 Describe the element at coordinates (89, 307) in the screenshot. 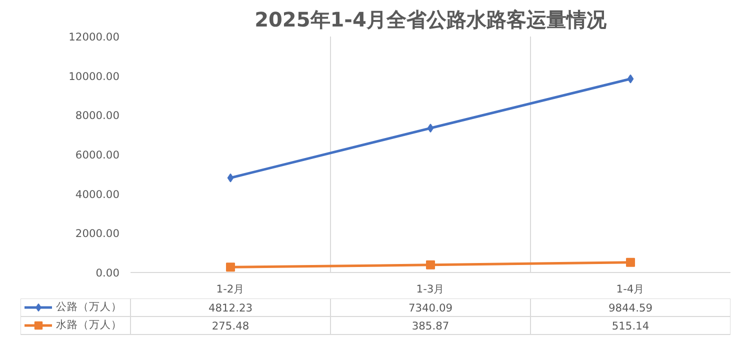

I see `legend-label: 公路（万人）` at that location.